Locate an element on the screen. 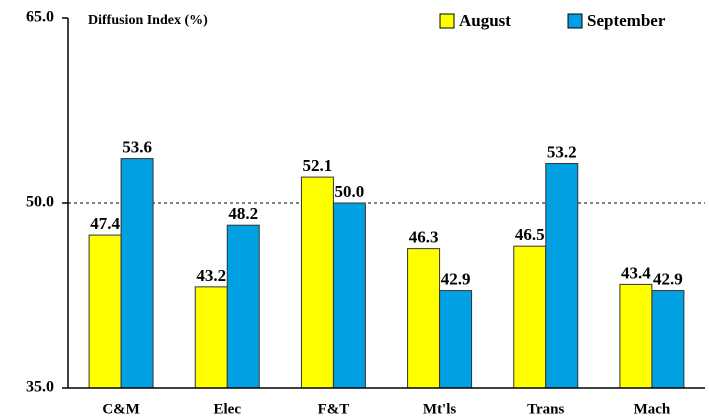  x-tick-label: C&M is located at coordinates (121, 409).